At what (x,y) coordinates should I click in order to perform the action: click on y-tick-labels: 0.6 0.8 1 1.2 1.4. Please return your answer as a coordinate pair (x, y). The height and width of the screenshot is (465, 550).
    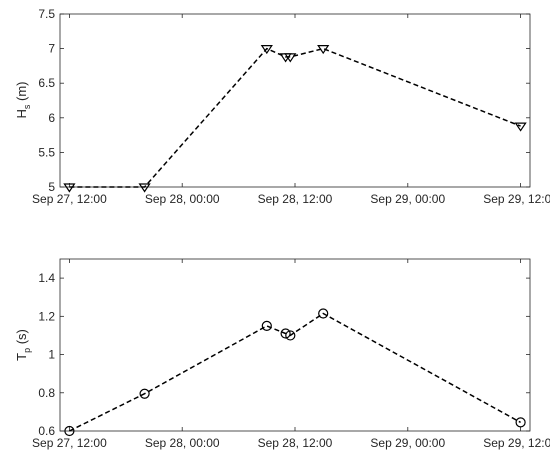
    Looking at the image, I should click on (46, 354).